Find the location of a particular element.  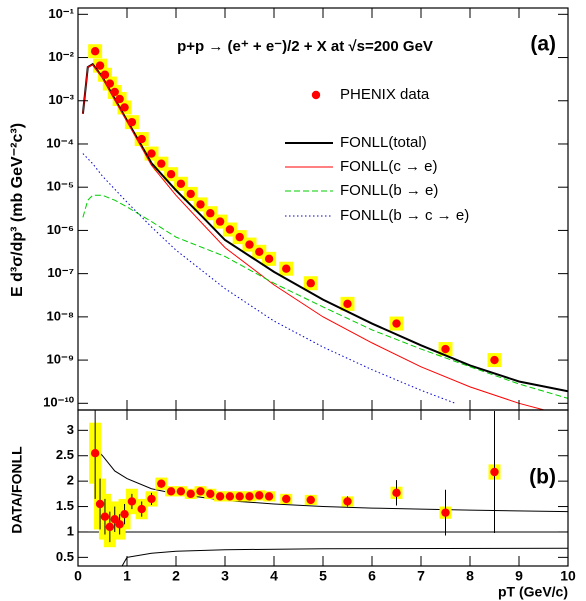

panel-label: (a) is located at coordinates (543, 44).